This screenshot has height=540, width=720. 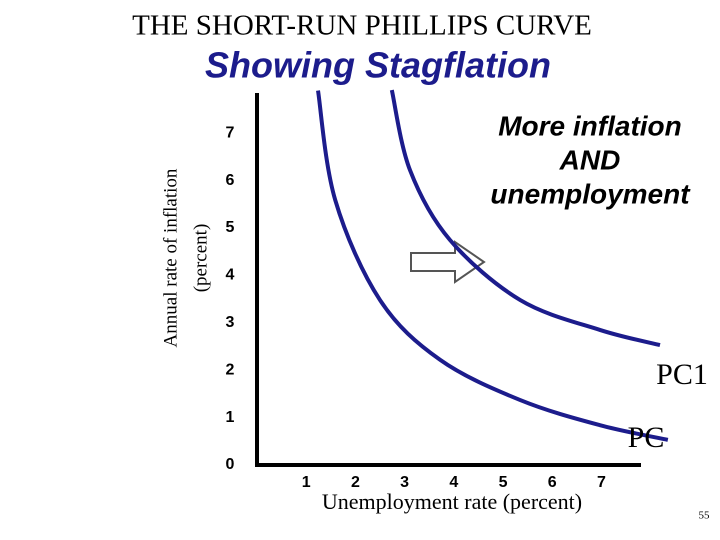 I want to click on y-tick-label: 4, so click(x=230, y=275).